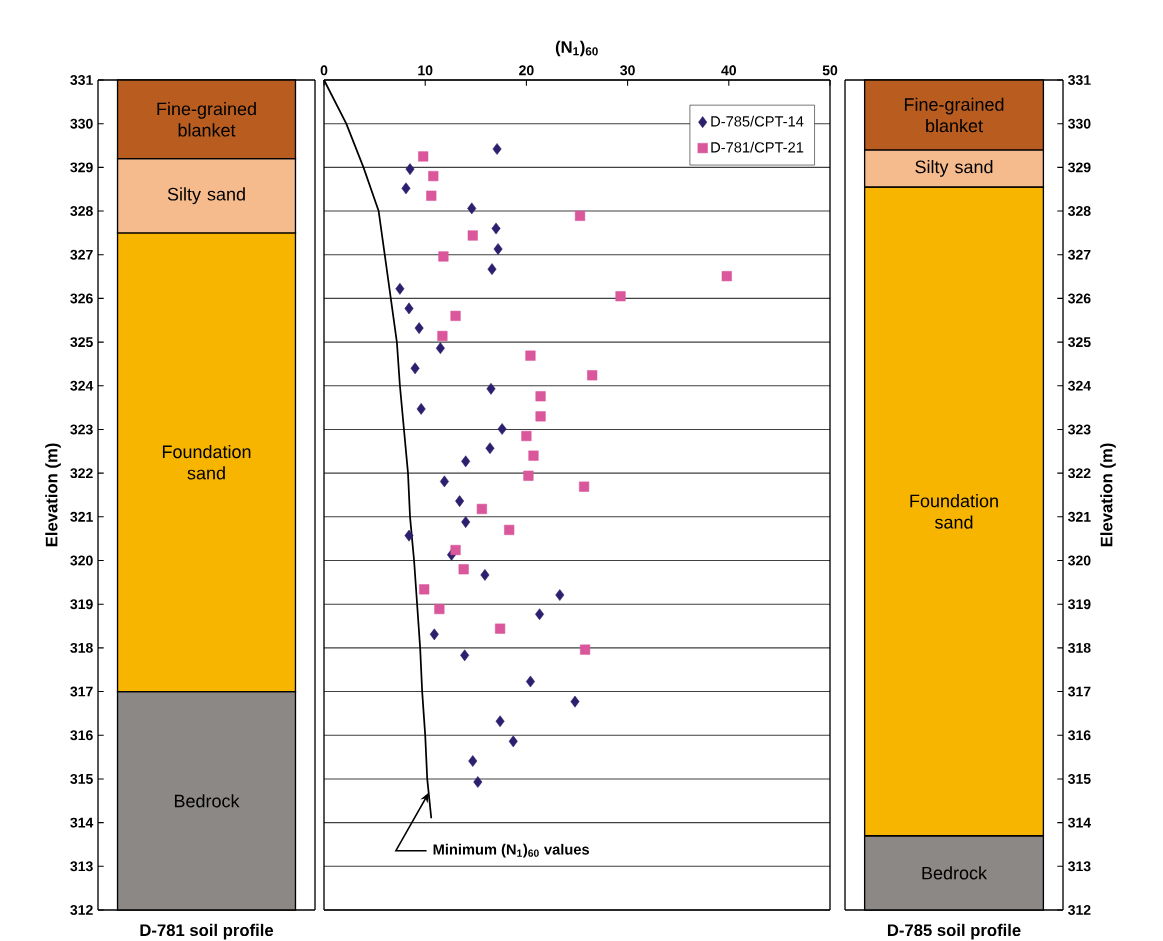 This screenshot has height=941, width=1163. What do you see at coordinates (1079, 735) in the screenshot?
I see `y-tick-label: 316` at bounding box center [1079, 735].